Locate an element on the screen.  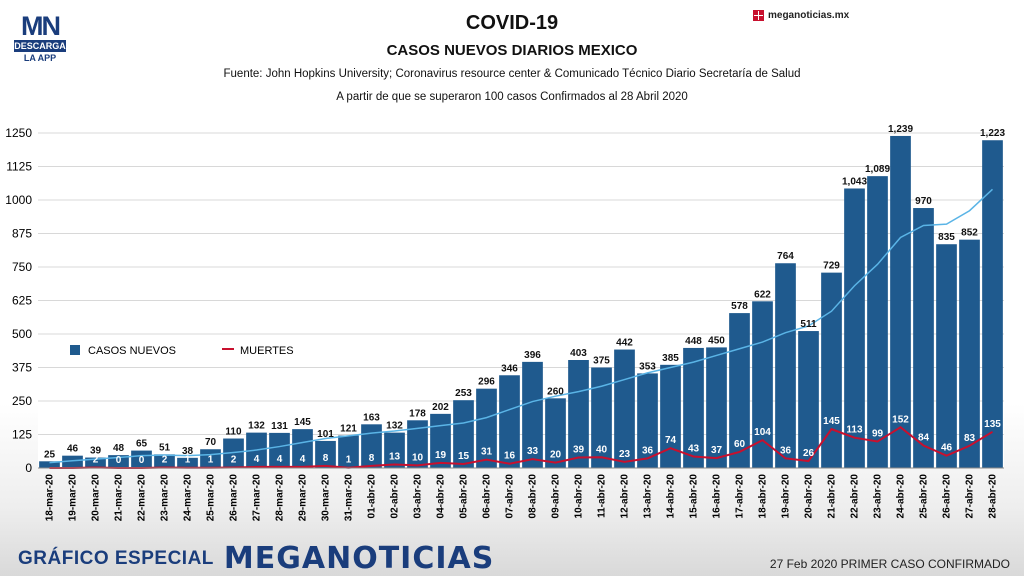
footer-note: 27 Feb 2020 PRIMER CASO CONFIRMADO is located at coordinates (889, 564).